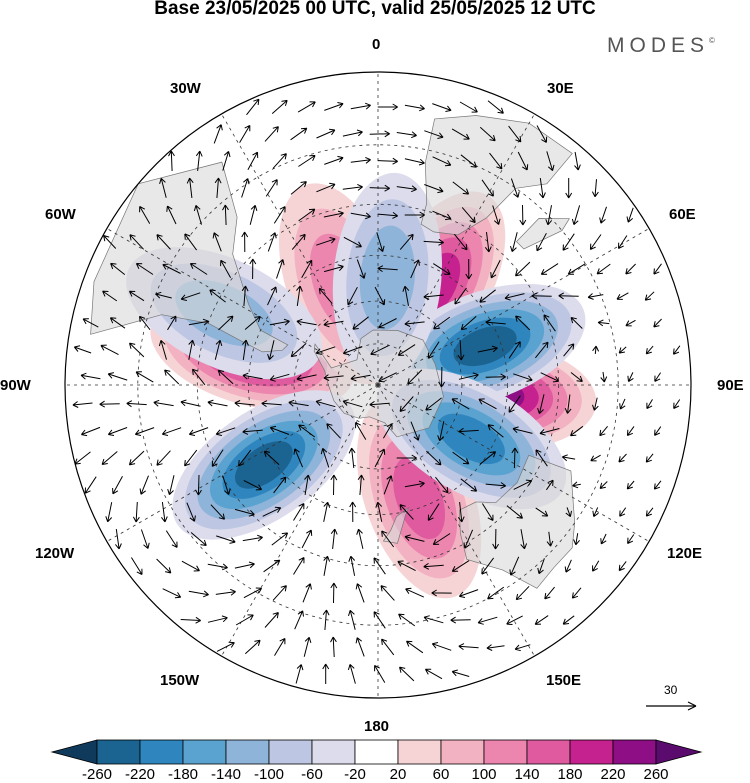 This screenshot has height=783, width=750. I want to click on label-180: 180, so click(377, 726).